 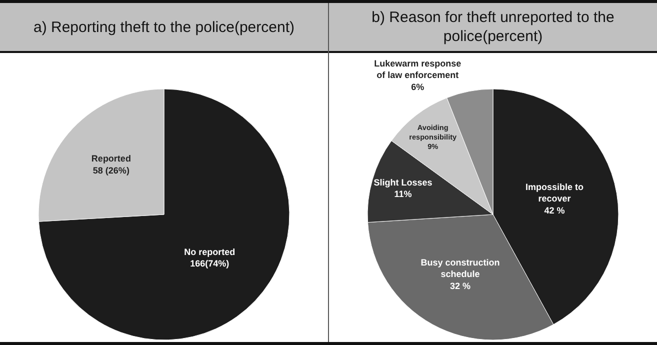 What do you see at coordinates (460, 268) in the screenshot?
I see `slice-label: Busy construction schedule` at bounding box center [460, 268].